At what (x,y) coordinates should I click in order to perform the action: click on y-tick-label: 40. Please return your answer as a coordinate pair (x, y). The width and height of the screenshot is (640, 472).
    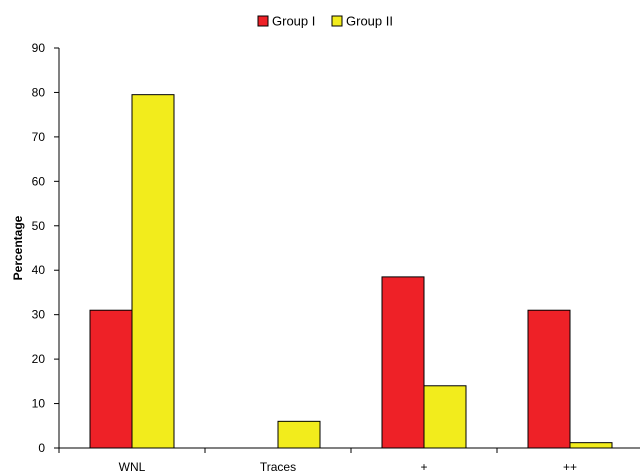
    Looking at the image, I should click on (39, 270).